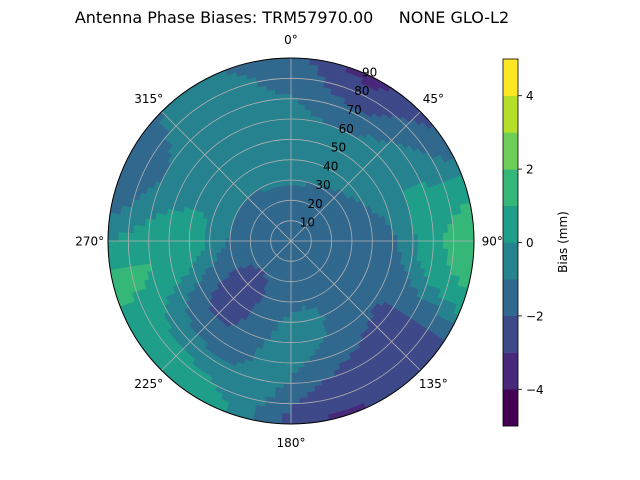  What do you see at coordinates (369, 72) in the screenshot?
I see `radial-tick-label: 90` at bounding box center [369, 72].